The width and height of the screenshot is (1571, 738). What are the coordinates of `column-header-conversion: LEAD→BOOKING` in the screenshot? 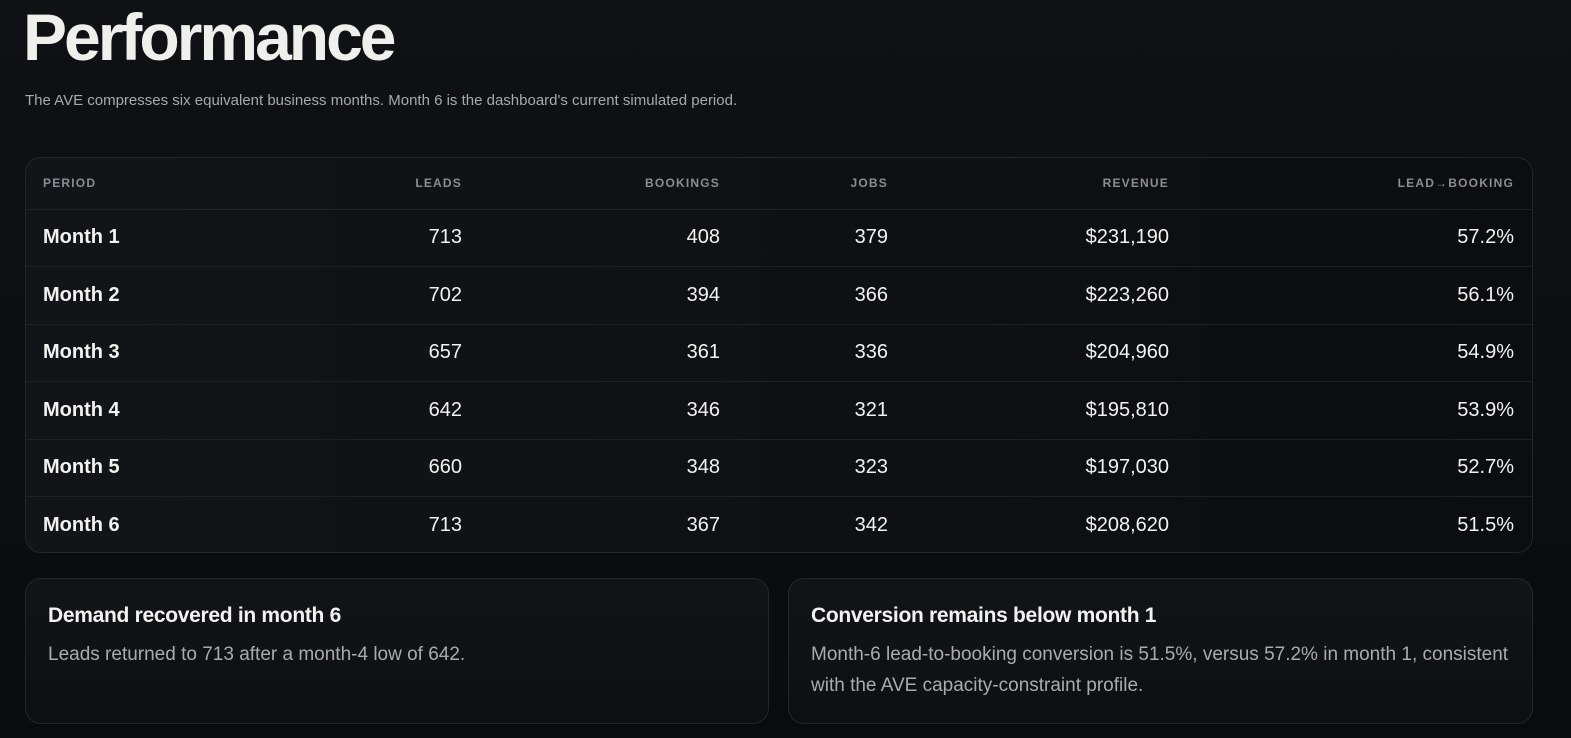 It's located at (1359, 184).